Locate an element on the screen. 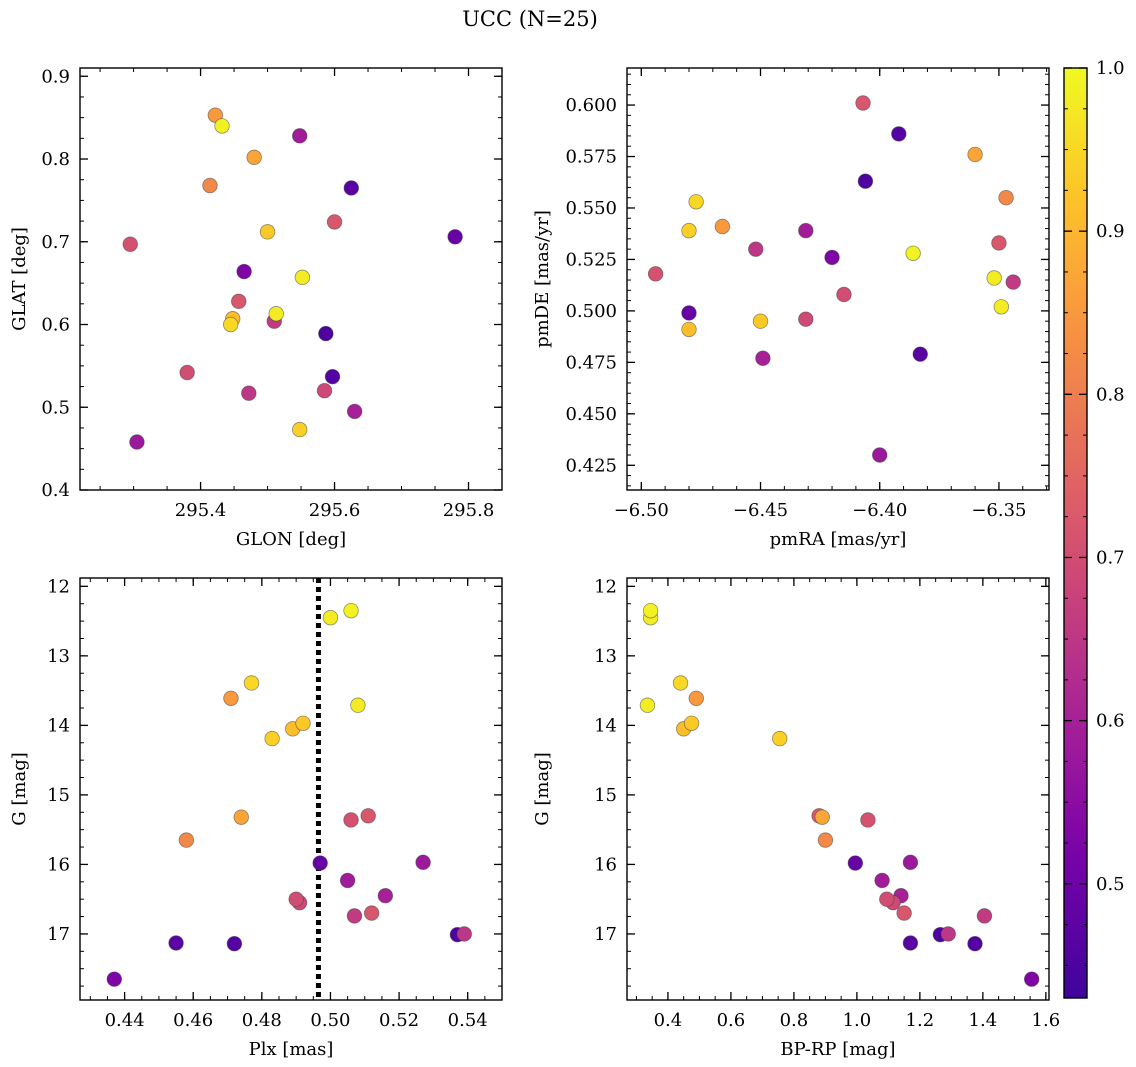 The width and height of the screenshot is (1136, 1067). y-tick-label: 0.525 is located at coordinates (591, 259).